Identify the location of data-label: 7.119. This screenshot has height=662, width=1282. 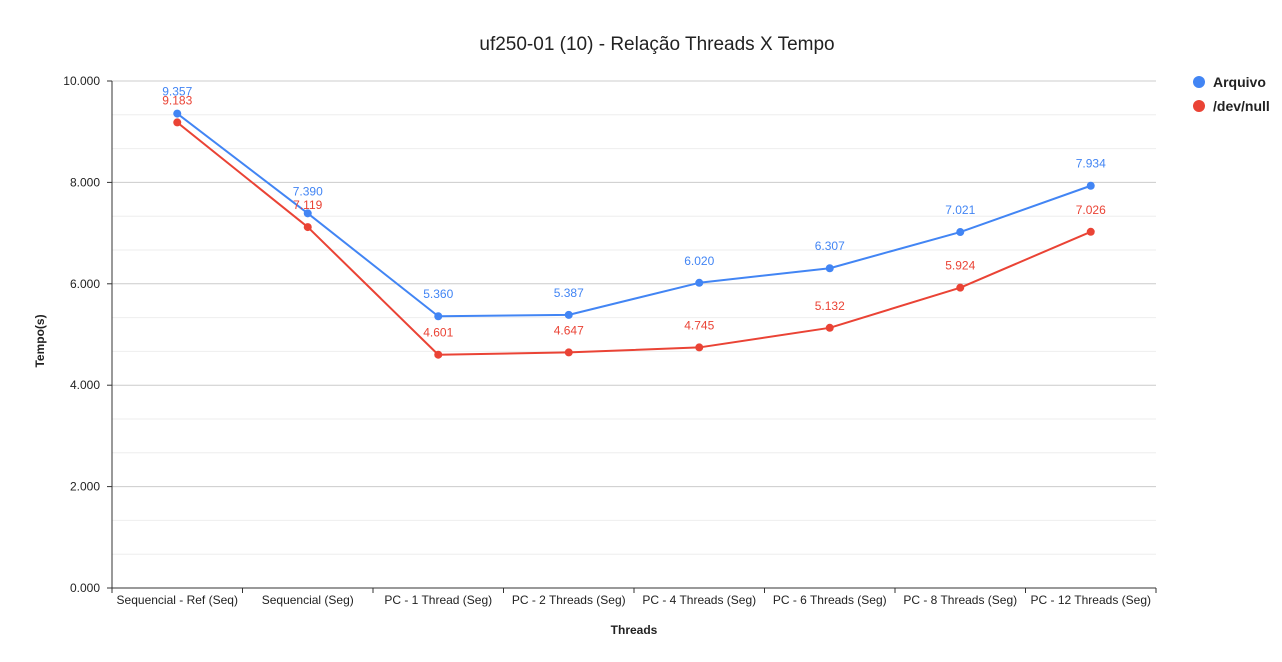
(307, 205).